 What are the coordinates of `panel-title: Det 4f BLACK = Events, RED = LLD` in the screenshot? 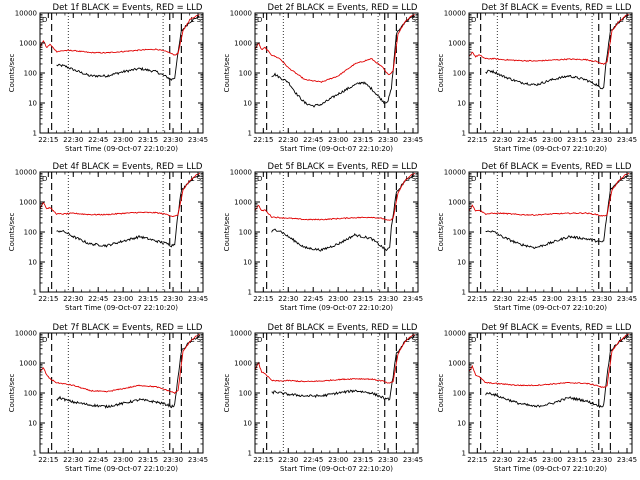 It's located at (128, 167).